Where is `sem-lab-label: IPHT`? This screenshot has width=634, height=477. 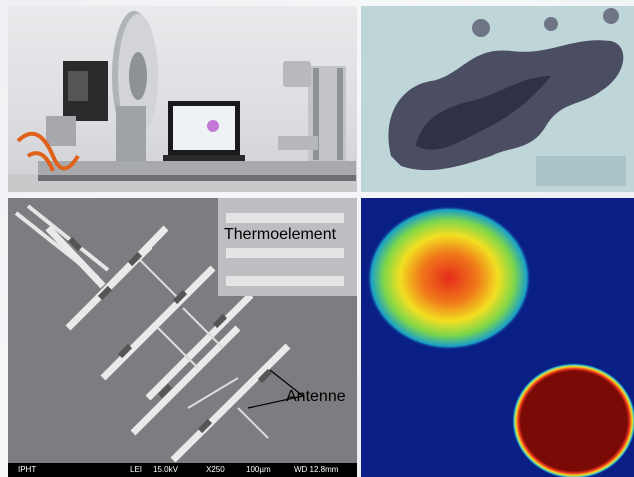
sem-lab-label: IPHT is located at coordinates (27, 469).